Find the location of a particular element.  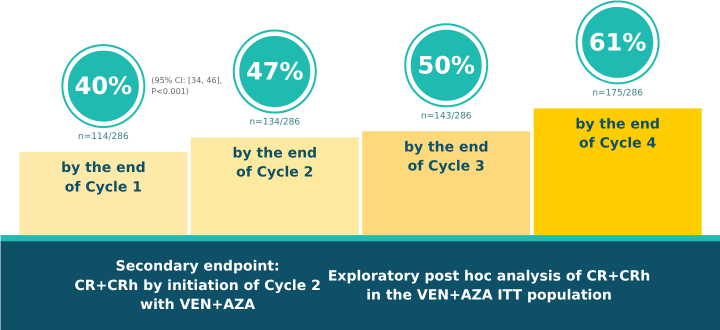

text: n=175/286 is located at coordinates (618, 93).